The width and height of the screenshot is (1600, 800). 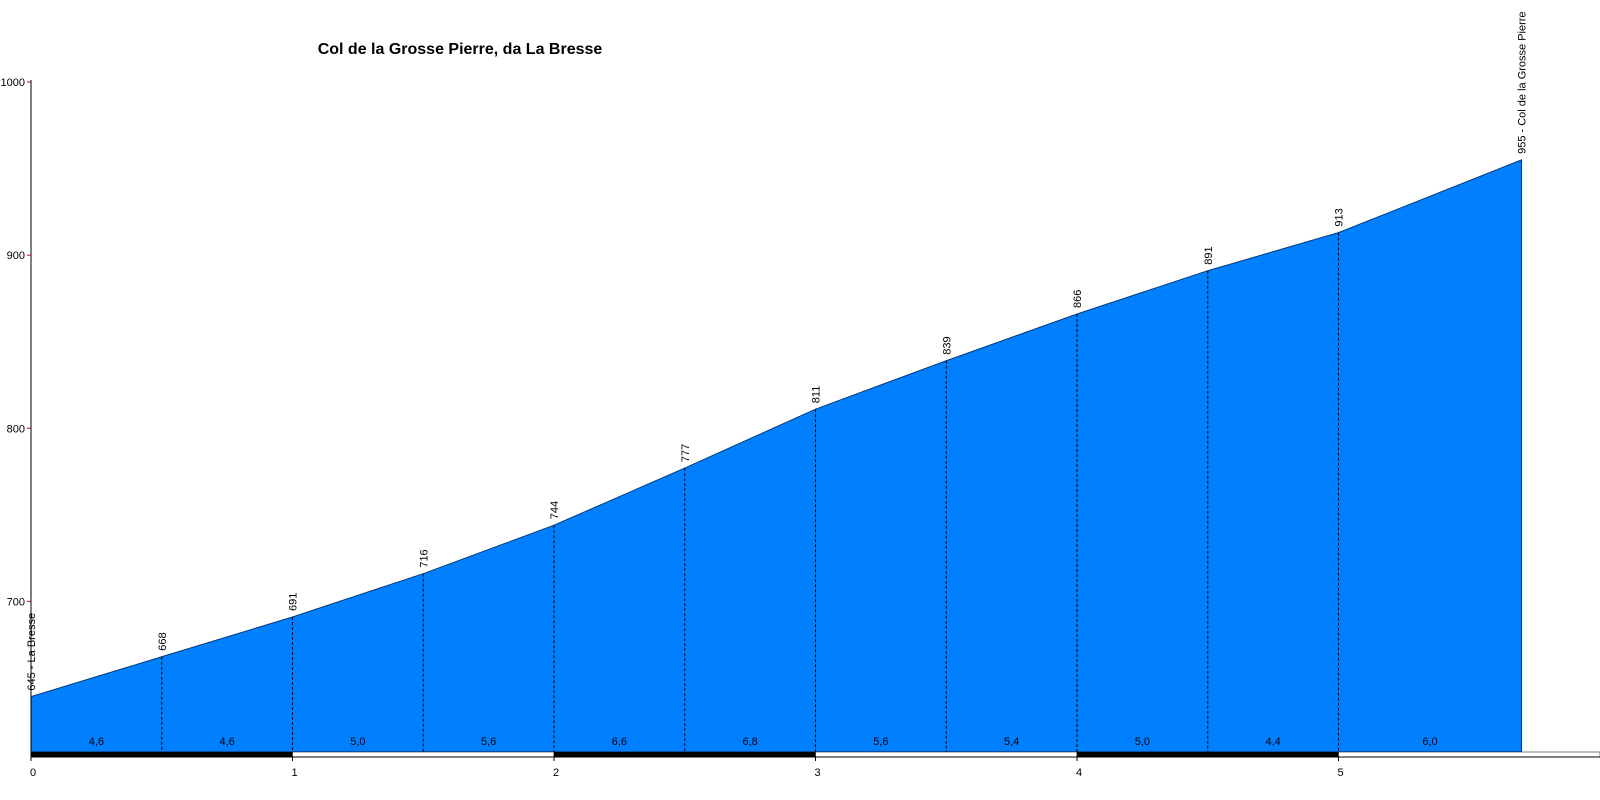 I want to click on x-tick-label: 1, so click(x=294, y=773).